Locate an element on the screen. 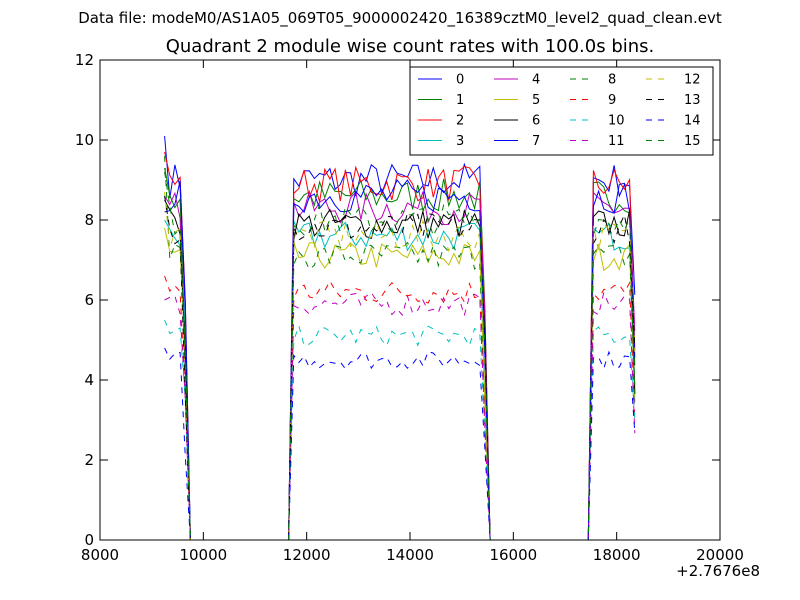  legend-label-15: 15 is located at coordinates (692, 141).